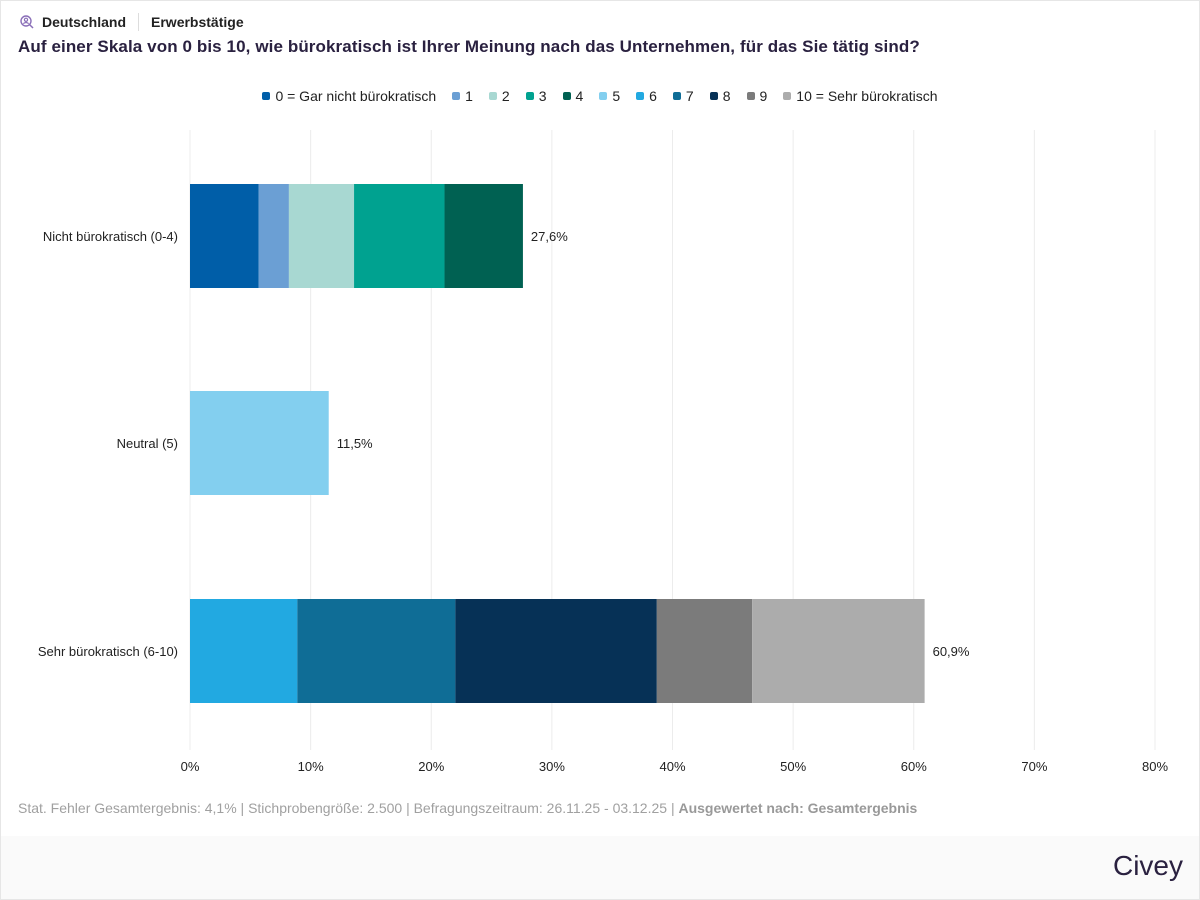 Image resolution: width=1200 pixels, height=900 pixels. Describe the element at coordinates (27, 22) in the screenshot. I see `search-user-icon` at that location.